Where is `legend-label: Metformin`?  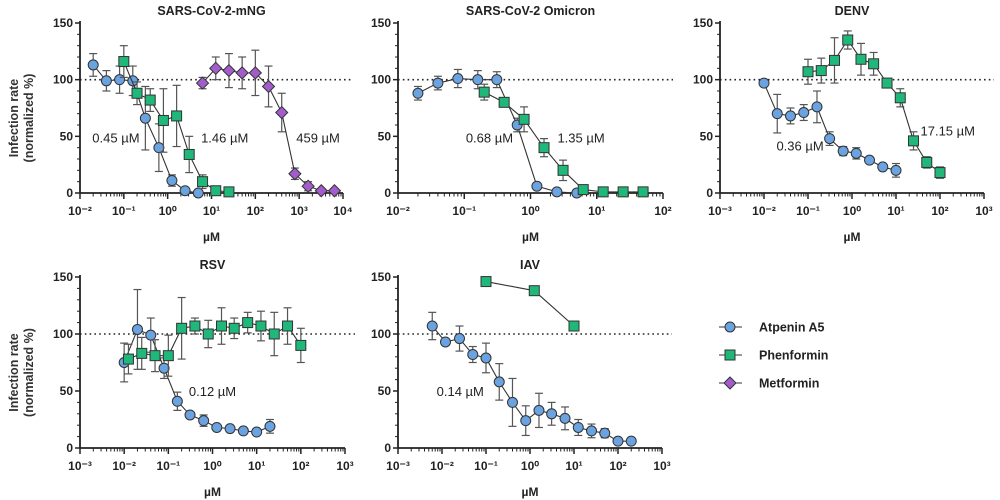
legend-label: Metformin is located at coordinates (789, 384).